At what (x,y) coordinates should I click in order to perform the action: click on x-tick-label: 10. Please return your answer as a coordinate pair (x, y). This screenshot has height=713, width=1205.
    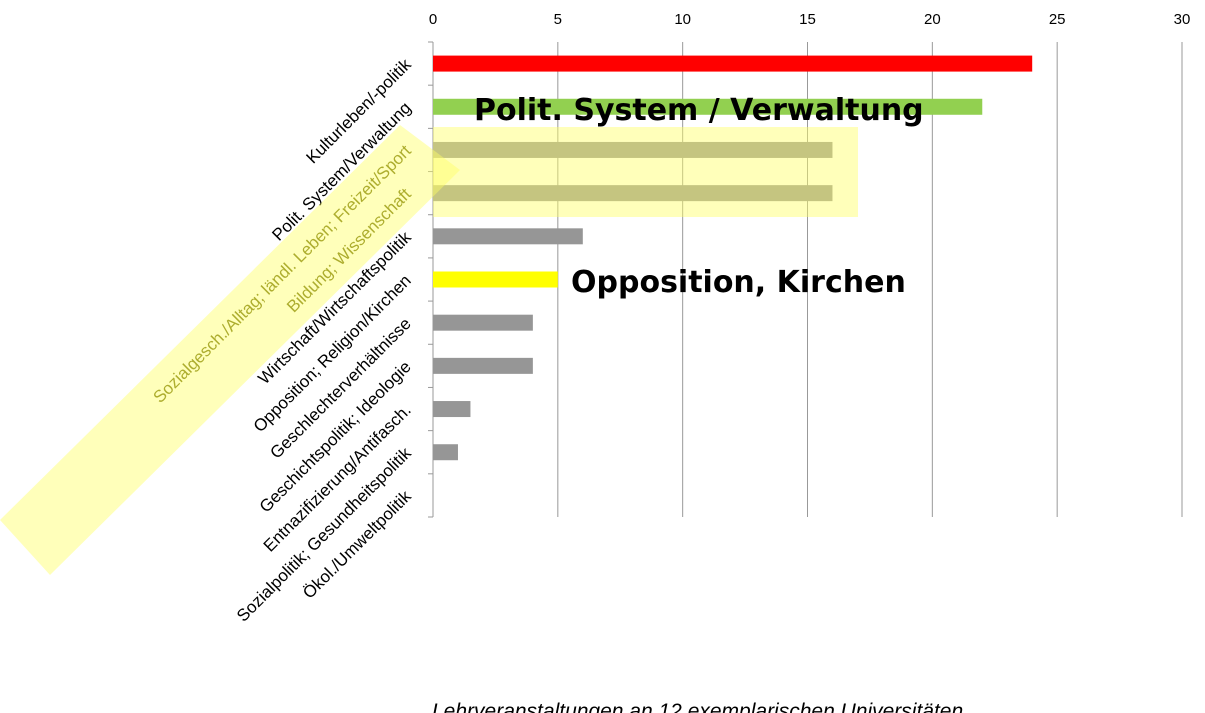
    Looking at the image, I should click on (682, 19).